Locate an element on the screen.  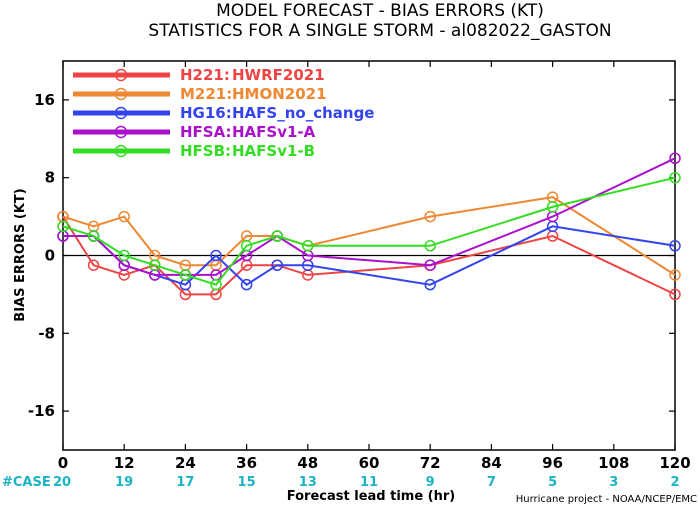
legend-desc: HAFSv1-A is located at coordinates (274, 132).